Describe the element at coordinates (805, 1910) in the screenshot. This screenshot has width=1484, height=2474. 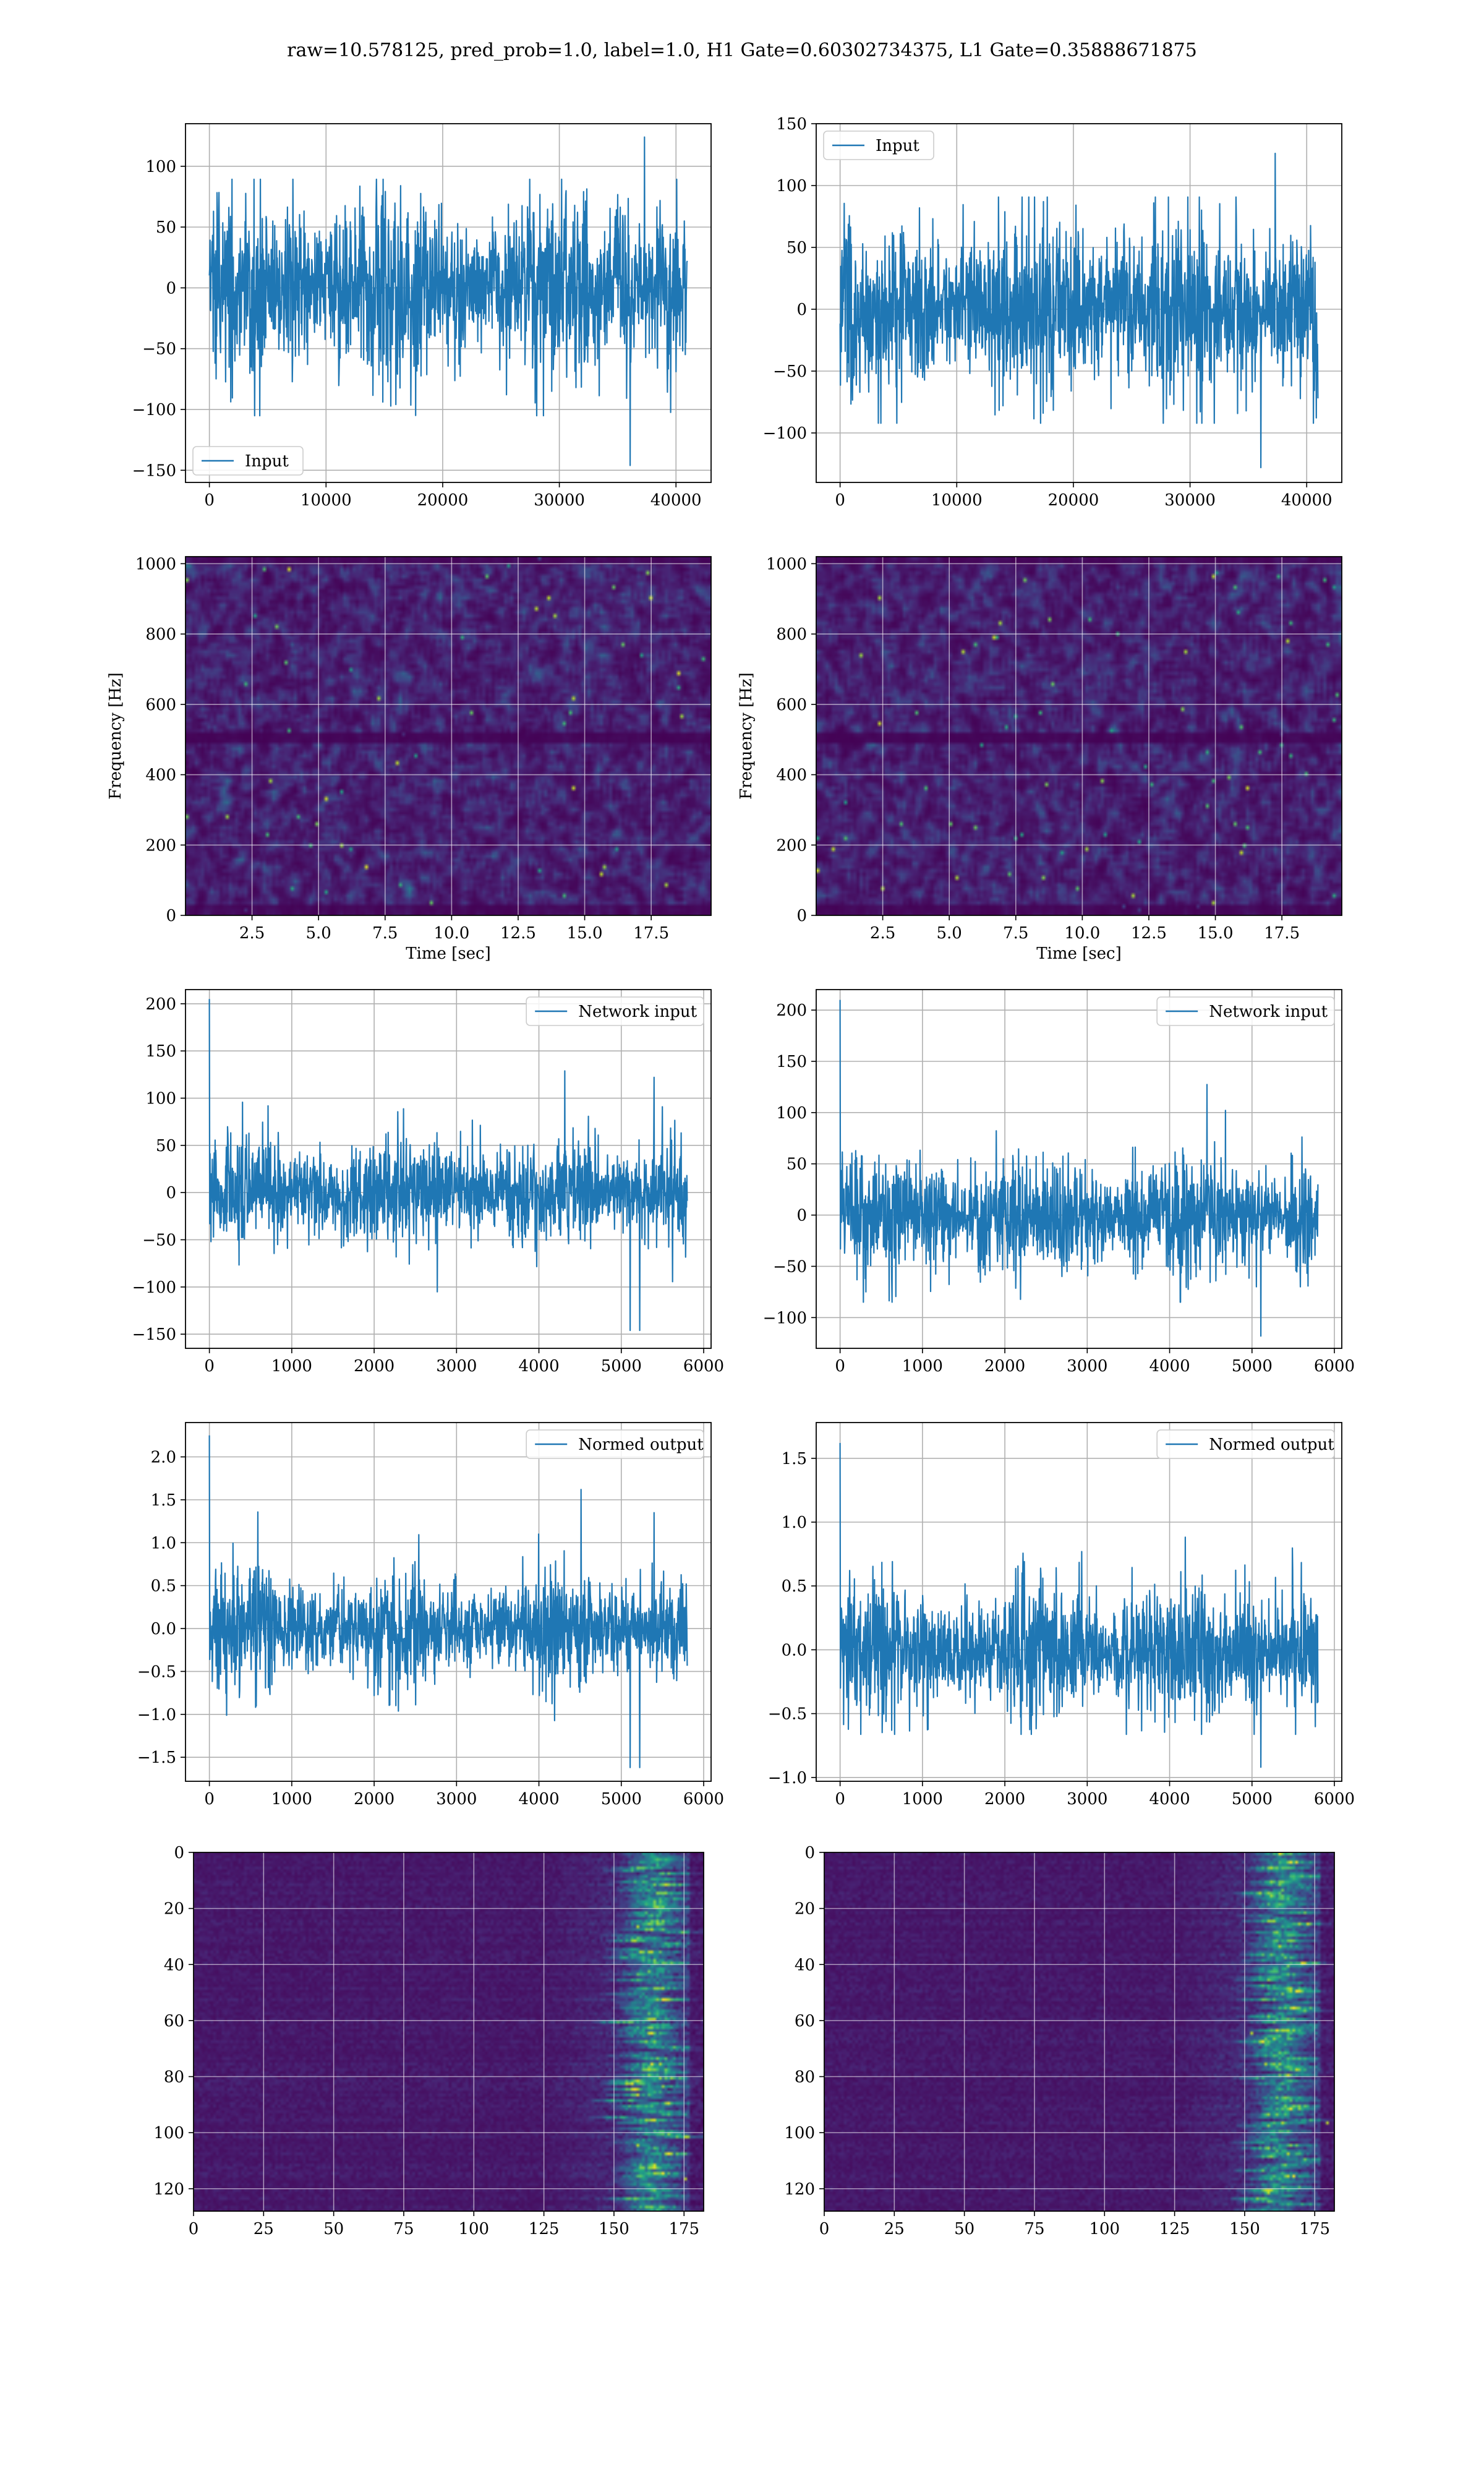
I see `y-tick-label: 20` at that location.